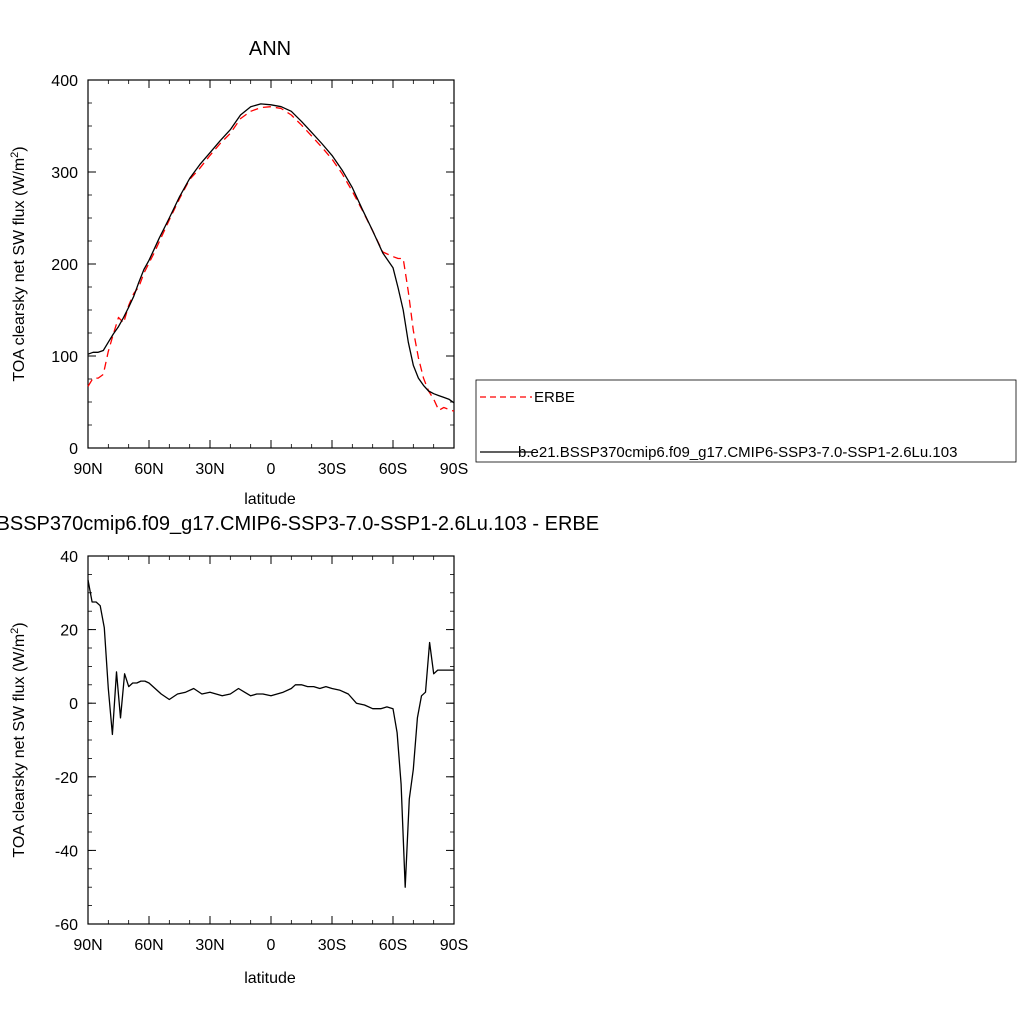  Describe the element at coordinates (64, 357) in the screenshot. I see `top-chart-ytick-label: 100` at that location.